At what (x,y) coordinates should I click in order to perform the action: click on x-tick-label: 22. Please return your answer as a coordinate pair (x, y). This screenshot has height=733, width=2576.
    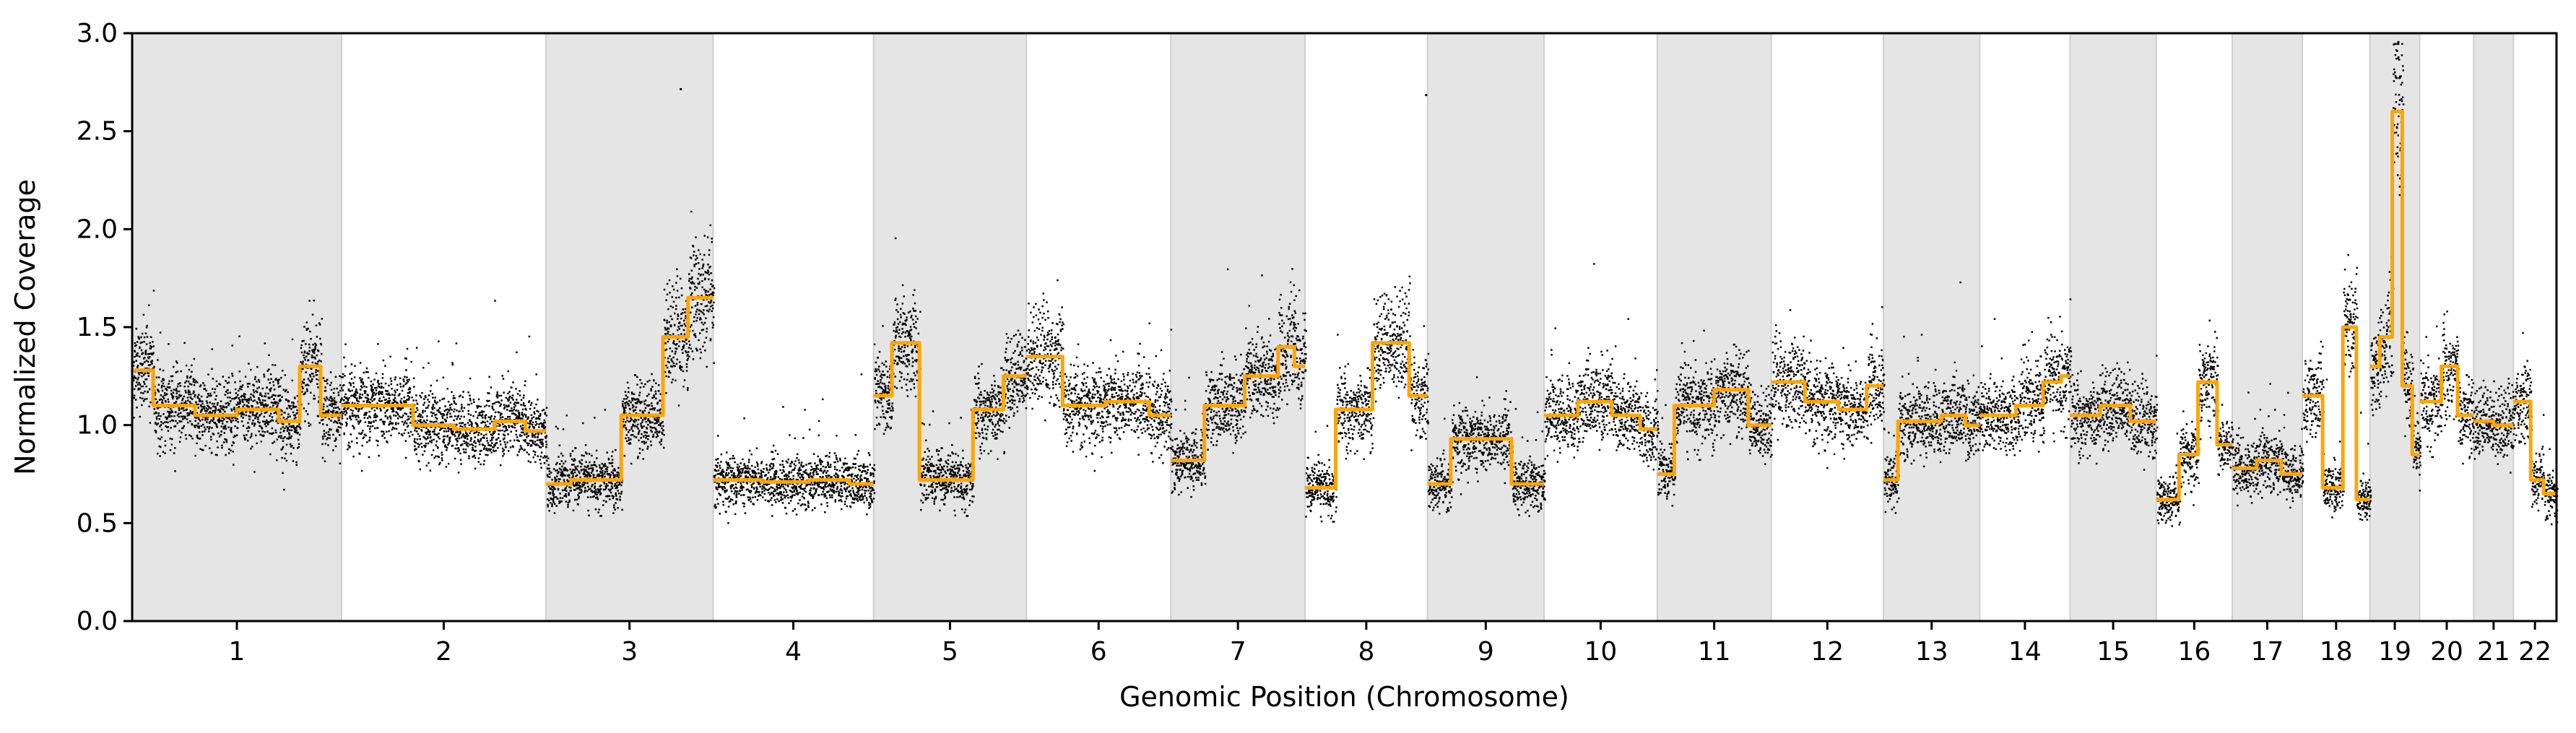
    Looking at the image, I should click on (2534, 652).